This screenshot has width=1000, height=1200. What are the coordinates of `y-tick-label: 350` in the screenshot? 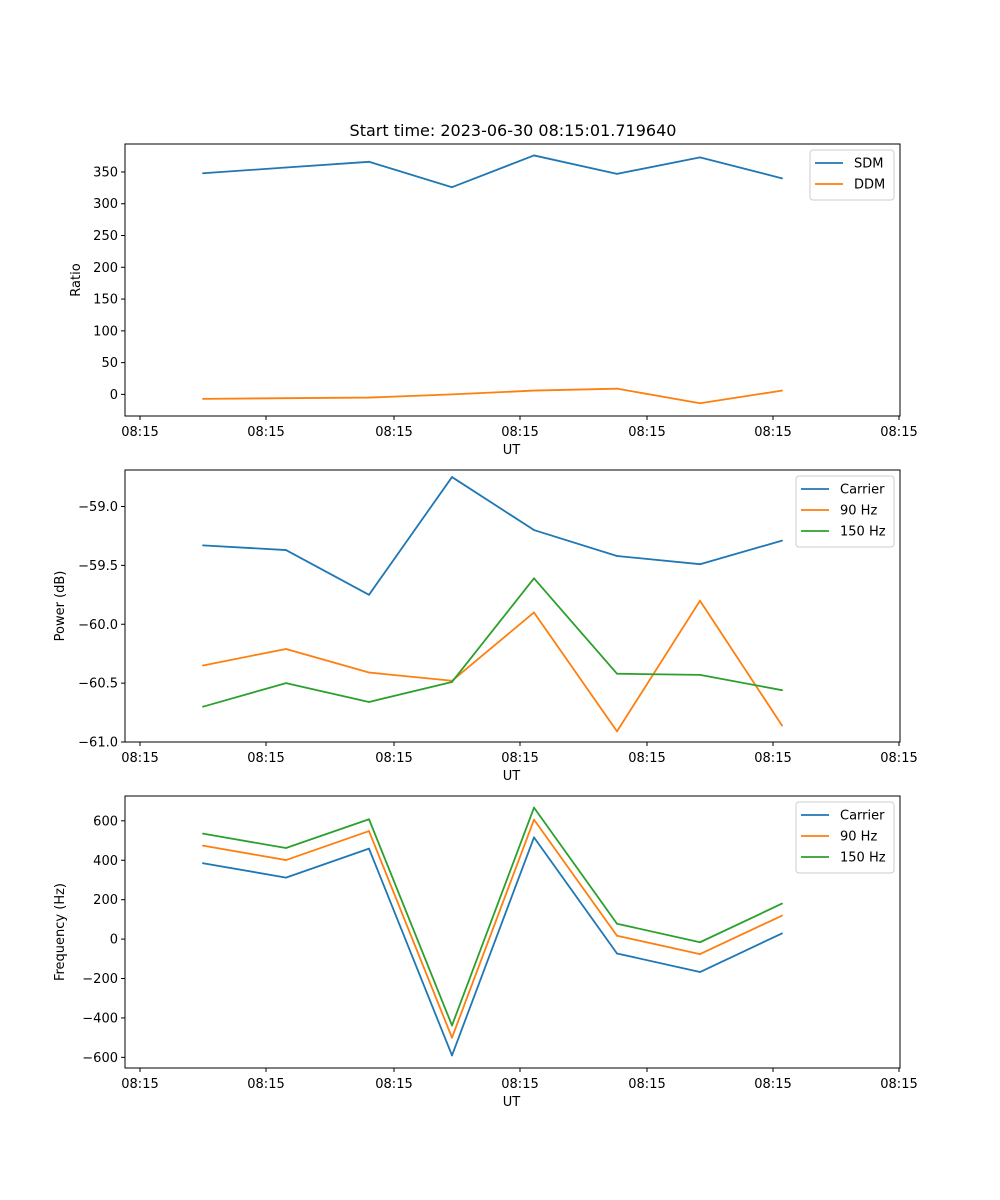 It's located at (105, 172).